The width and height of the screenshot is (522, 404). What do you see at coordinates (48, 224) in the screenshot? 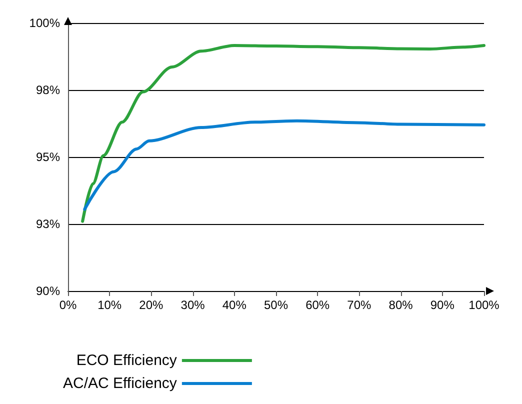
I see `y-tick-label: 93%` at bounding box center [48, 224].